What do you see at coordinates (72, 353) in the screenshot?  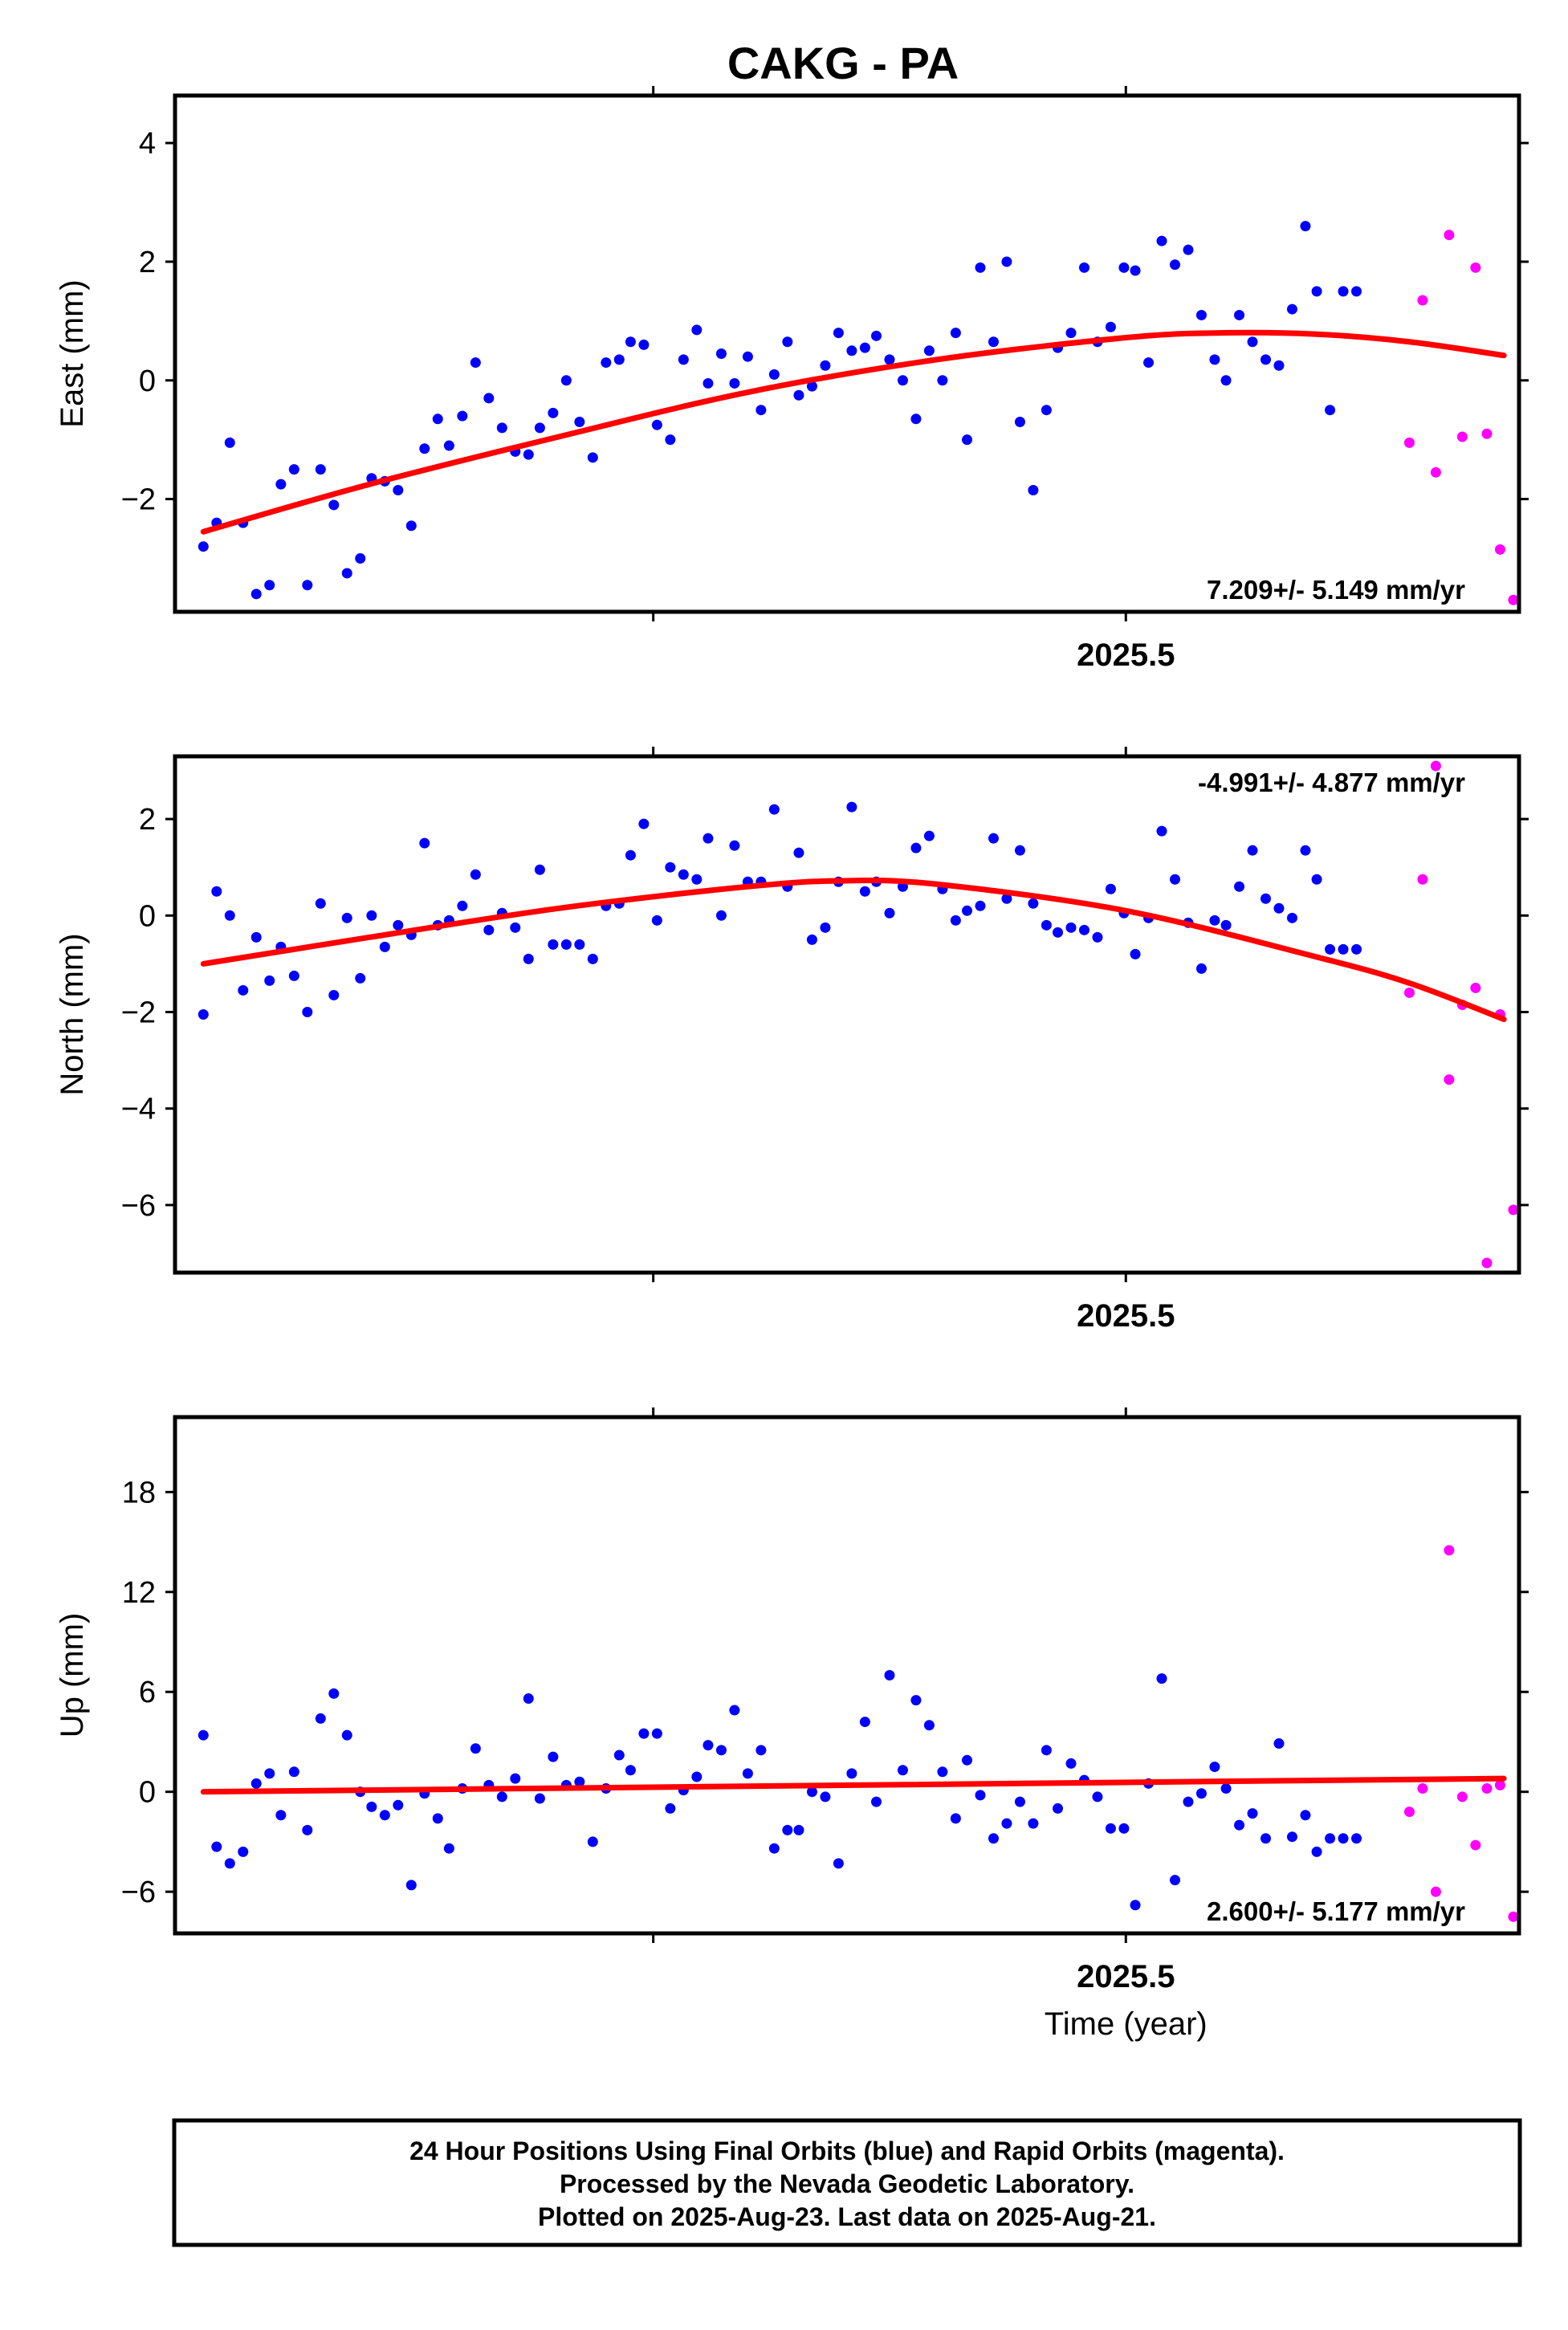 I see `east-ylabel: East (mm)` at bounding box center [72, 353].